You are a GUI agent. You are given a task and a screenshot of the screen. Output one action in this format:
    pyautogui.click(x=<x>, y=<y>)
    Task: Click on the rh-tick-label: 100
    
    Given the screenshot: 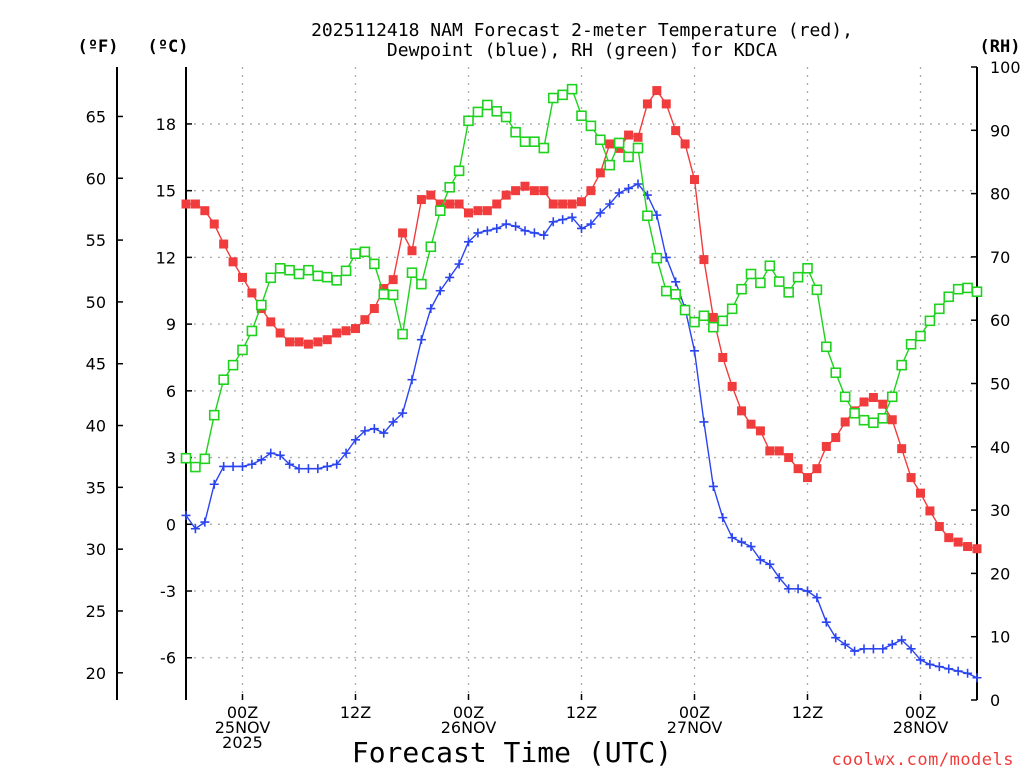 What is the action you would take?
    pyautogui.click(x=1005, y=67)
    